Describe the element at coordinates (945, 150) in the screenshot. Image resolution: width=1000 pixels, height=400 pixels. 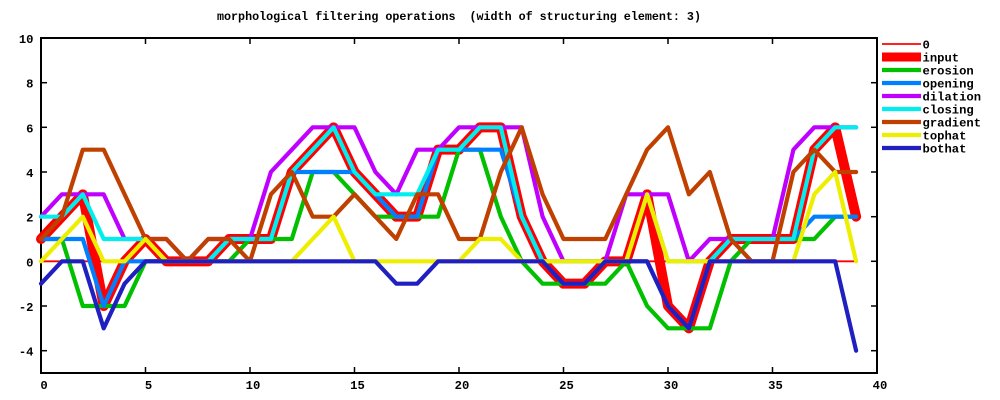
I see `svg-text: bothat` at that location.